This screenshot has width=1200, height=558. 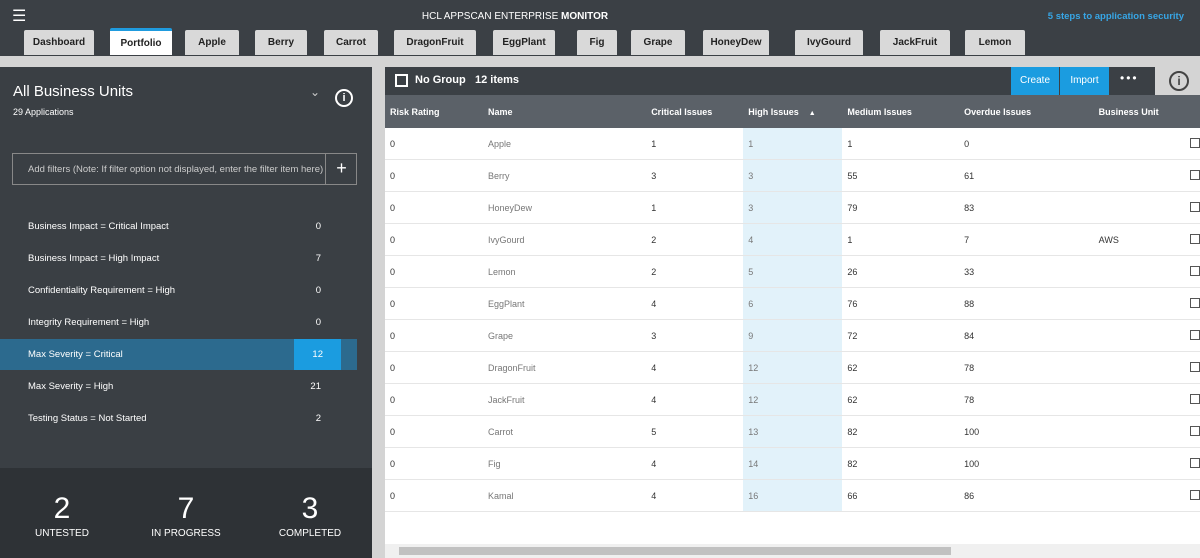 I want to click on column-header: High Issues ▲, so click(x=793, y=111).